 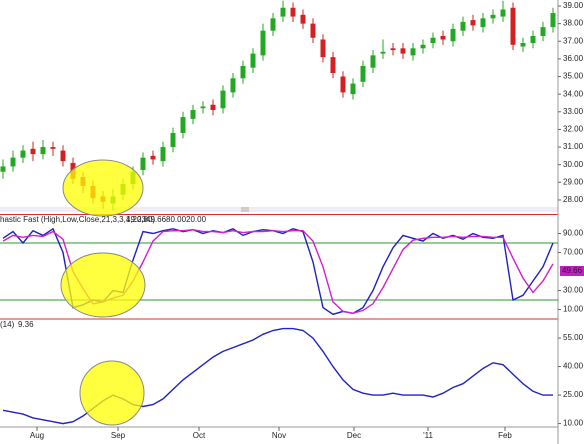 I want to click on y-tick-label: 55.00, so click(x=573, y=337).